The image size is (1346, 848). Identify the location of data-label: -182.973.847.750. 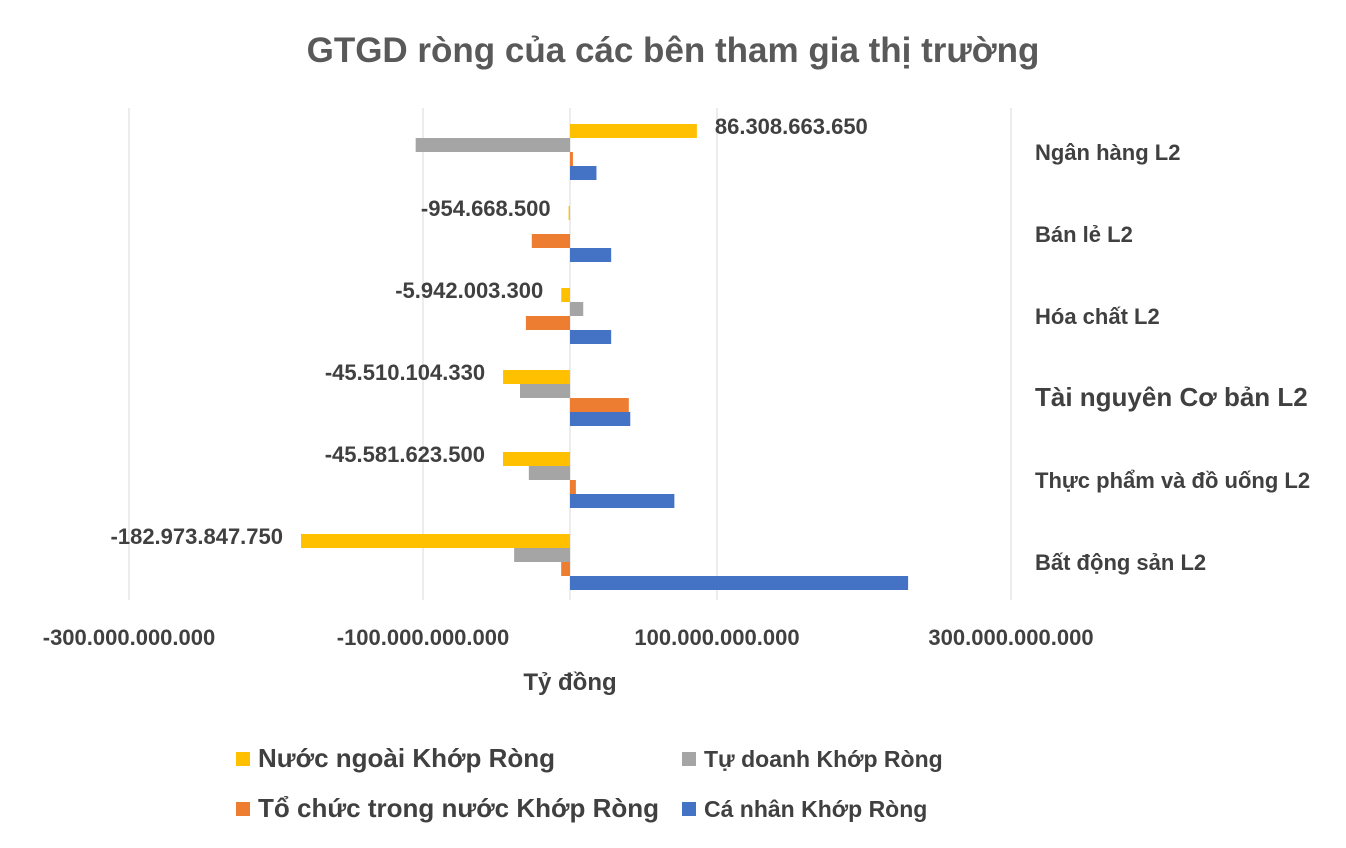
(197, 536).